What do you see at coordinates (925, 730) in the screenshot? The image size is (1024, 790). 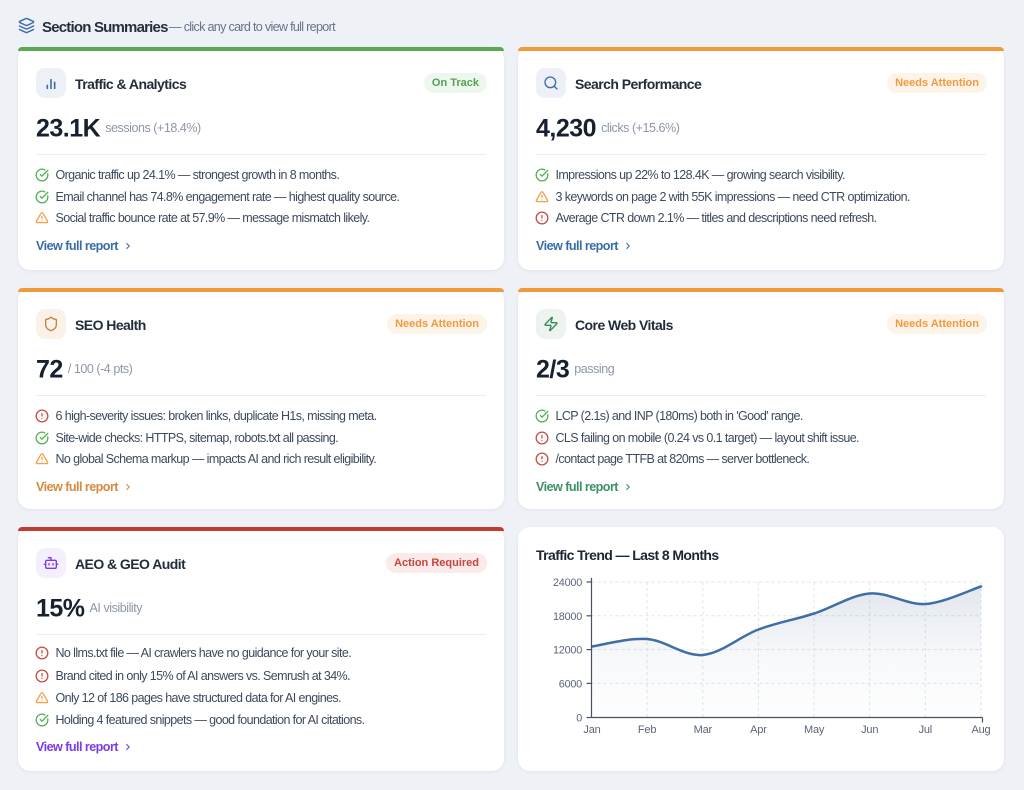 I see `svg-text: Jul` at bounding box center [925, 730].